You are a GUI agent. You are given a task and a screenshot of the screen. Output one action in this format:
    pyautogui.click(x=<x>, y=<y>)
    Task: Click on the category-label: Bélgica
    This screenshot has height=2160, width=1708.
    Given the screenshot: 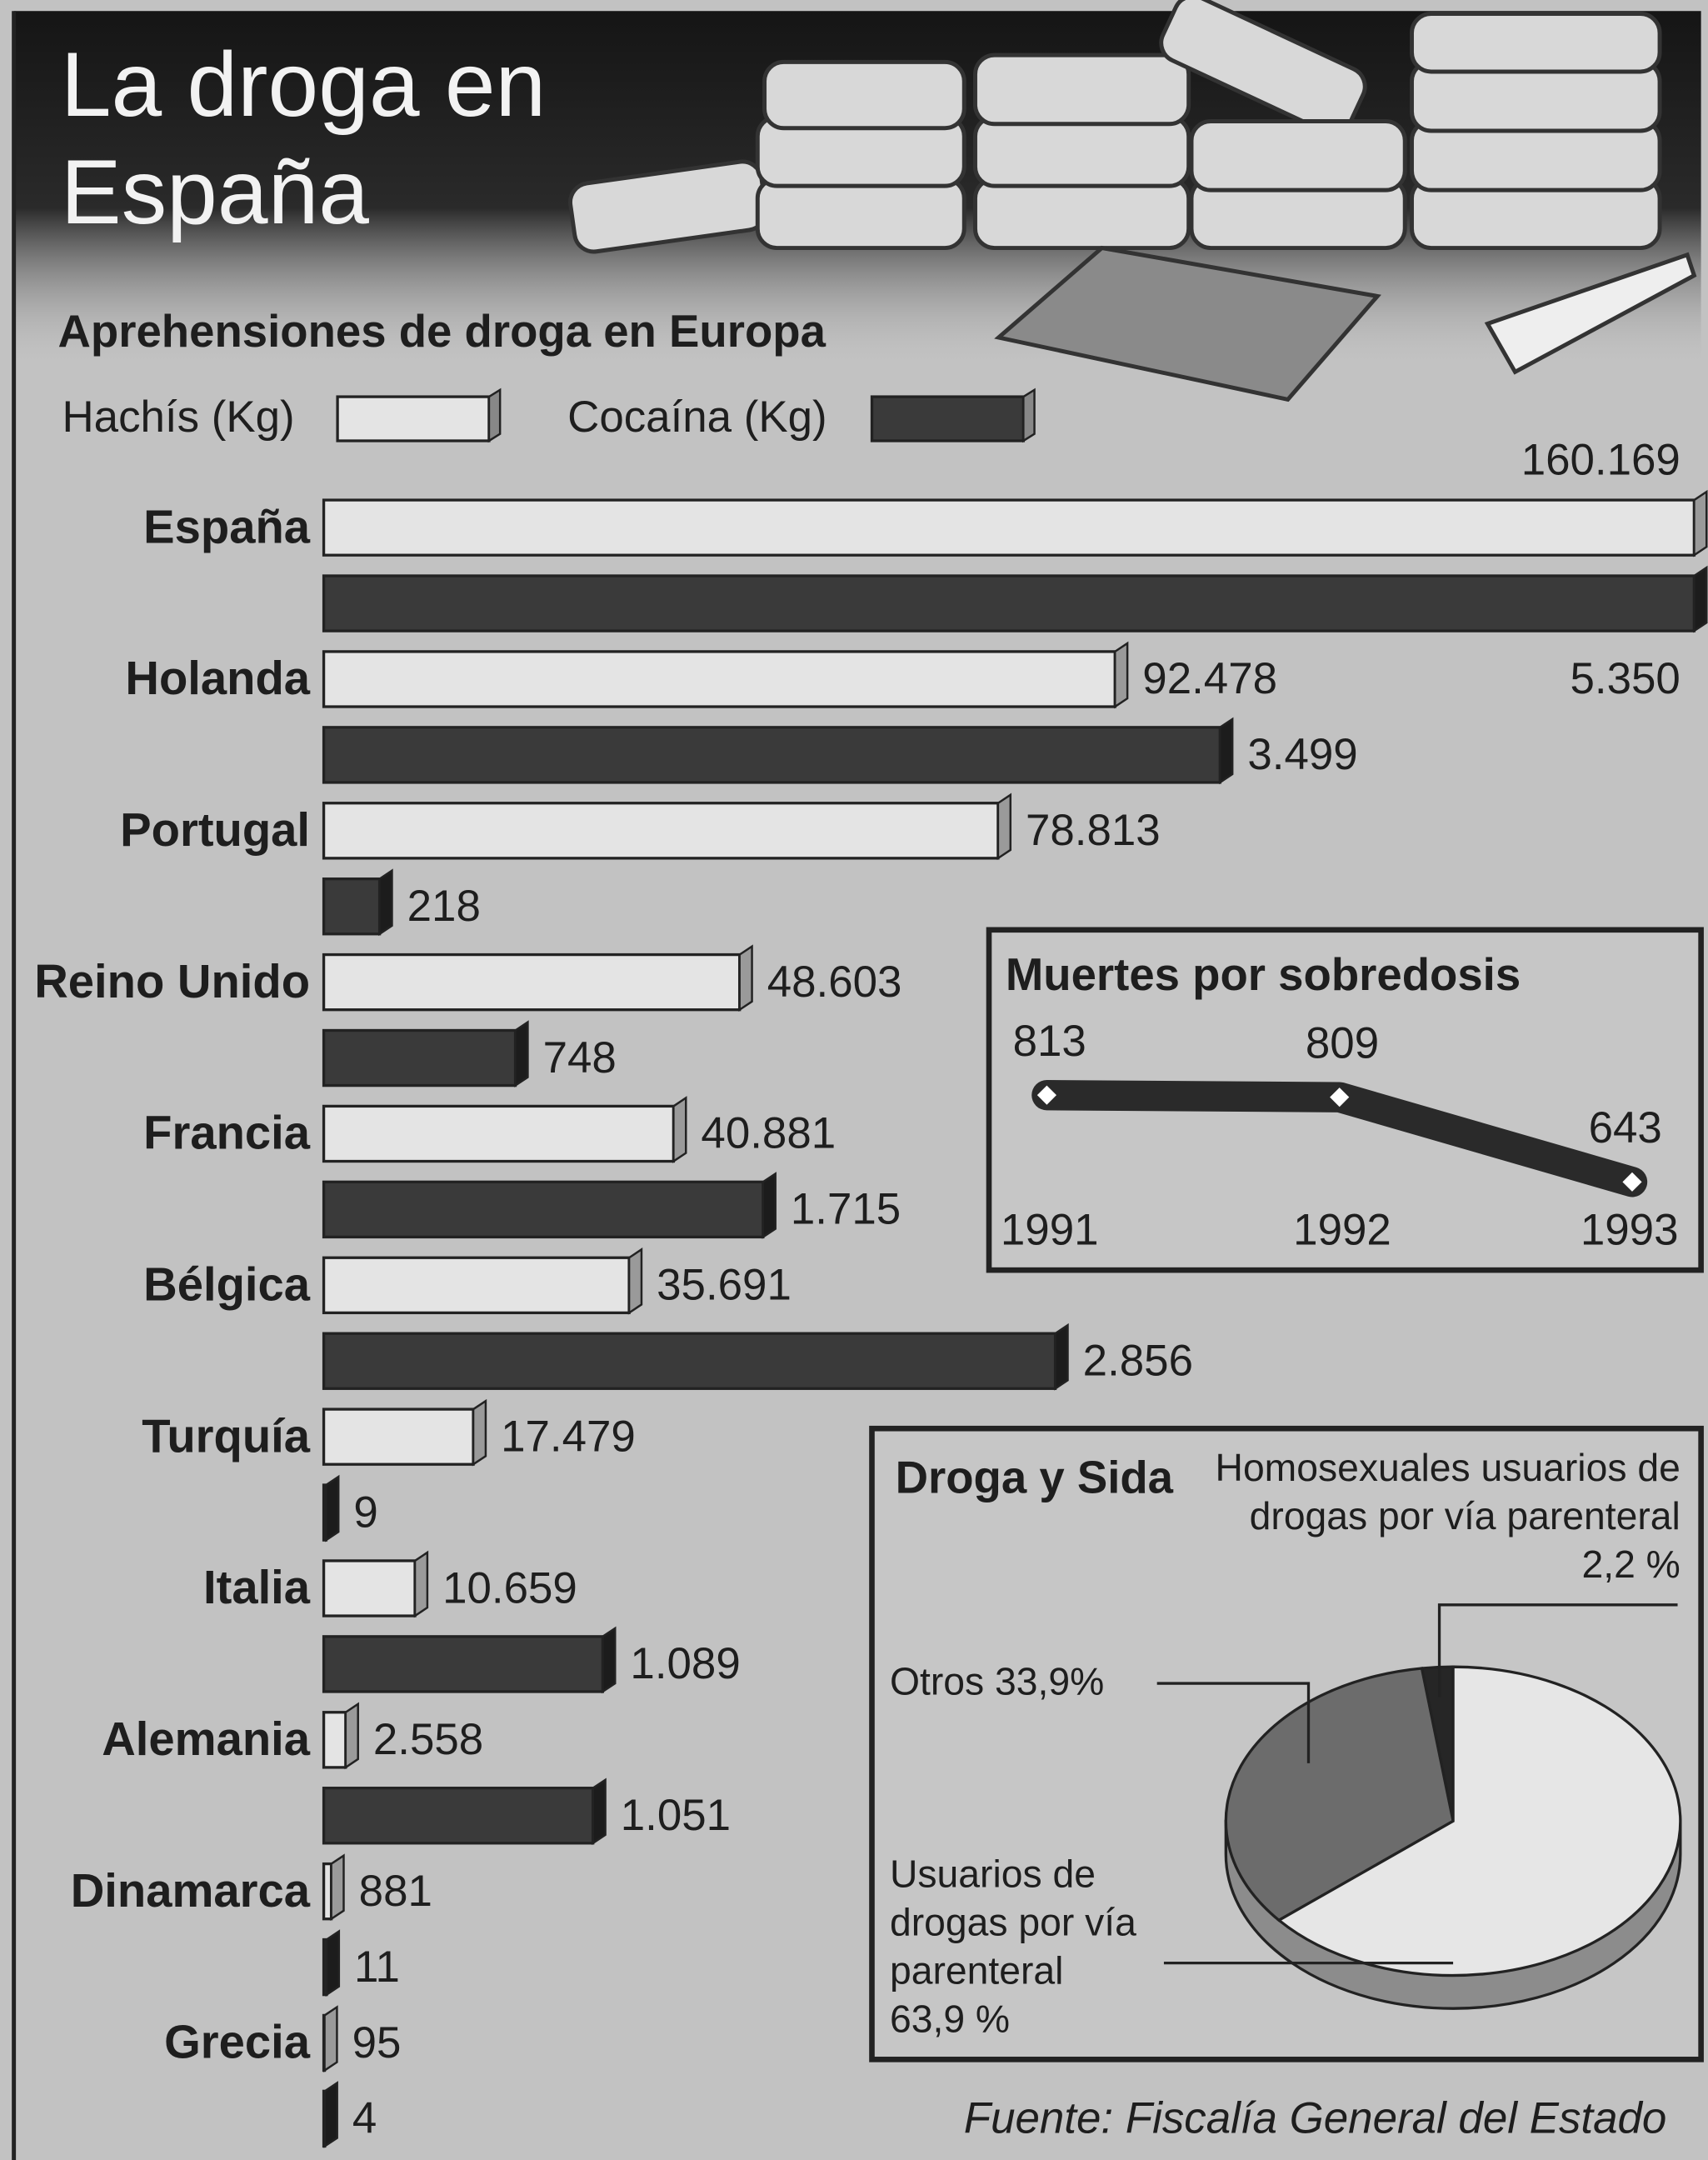 What is the action you would take?
    pyautogui.click(x=227, y=1284)
    